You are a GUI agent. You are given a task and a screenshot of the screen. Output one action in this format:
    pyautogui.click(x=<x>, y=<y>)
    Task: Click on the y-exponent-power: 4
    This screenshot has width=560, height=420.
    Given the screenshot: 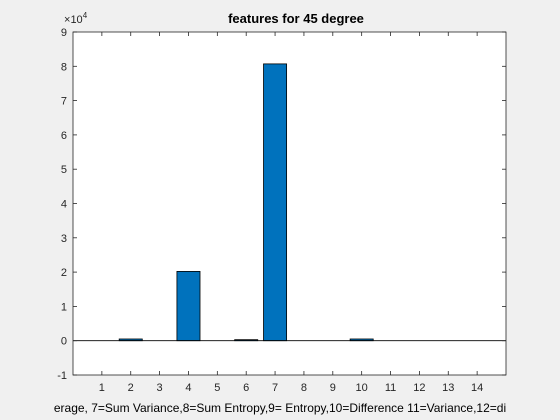 What is the action you would take?
    pyautogui.click(x=85, y=15)
    